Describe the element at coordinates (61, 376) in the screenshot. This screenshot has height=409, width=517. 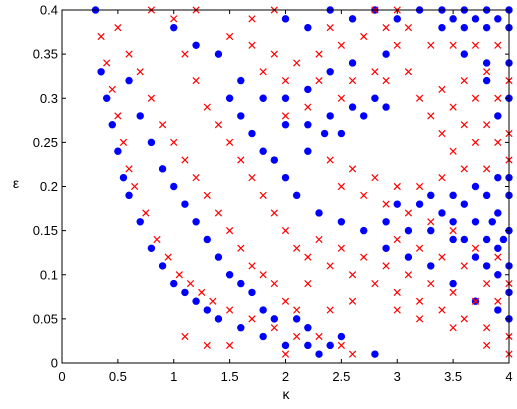
I see `x-tick-label: 0` at that location.